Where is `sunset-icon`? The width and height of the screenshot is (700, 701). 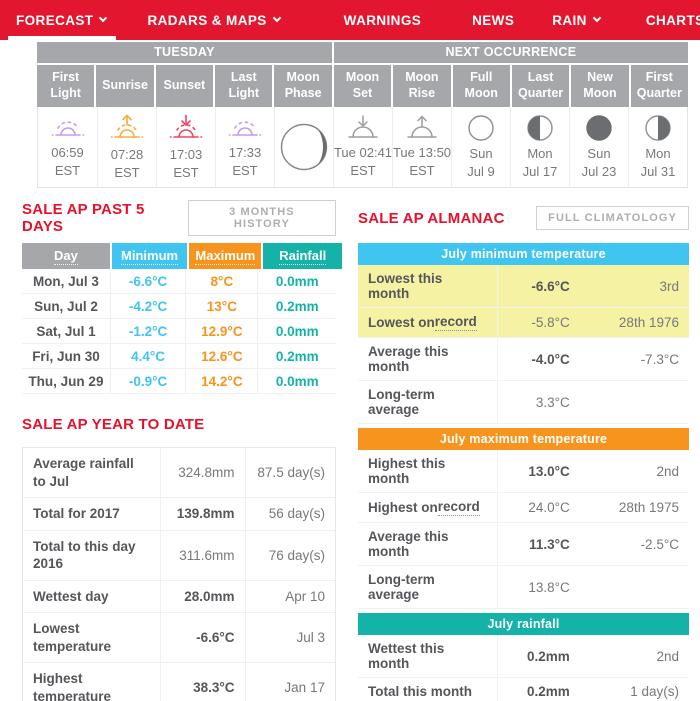
sunset-icon is located at coordinates (186, 126).